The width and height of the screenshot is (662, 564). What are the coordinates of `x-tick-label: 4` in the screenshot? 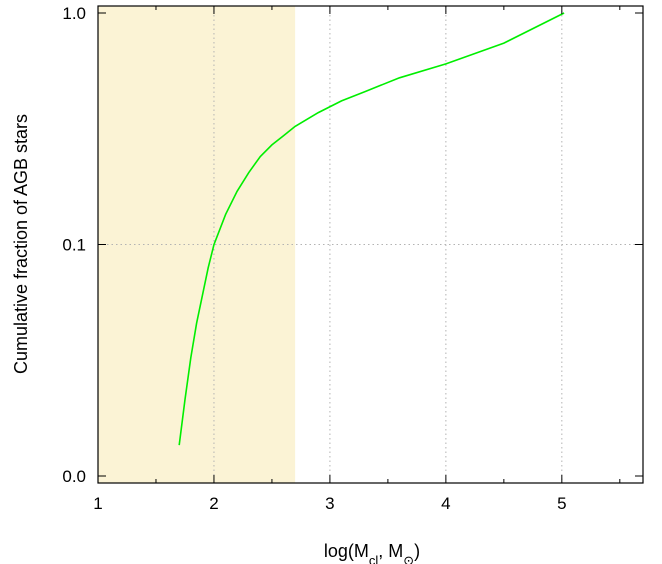 It's located at (445, 503).